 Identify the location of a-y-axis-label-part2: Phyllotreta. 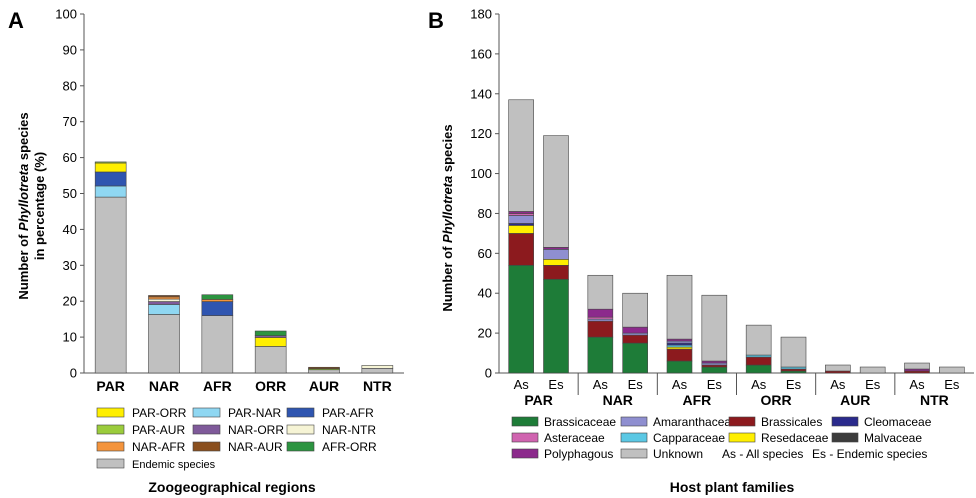
(23, 197).